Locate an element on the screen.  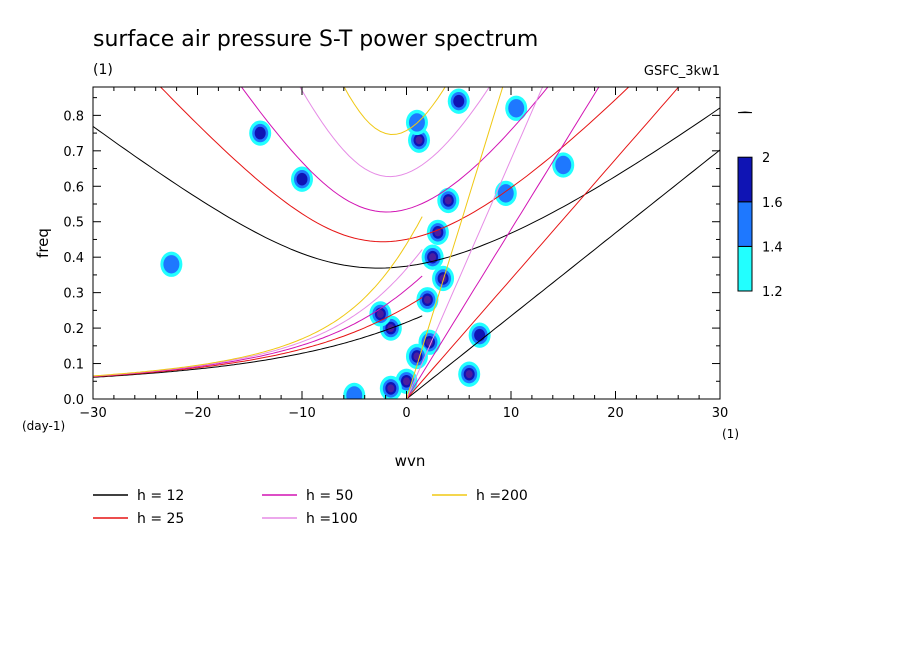
x-axis-label: wvn is located at coordinates (410, 461).